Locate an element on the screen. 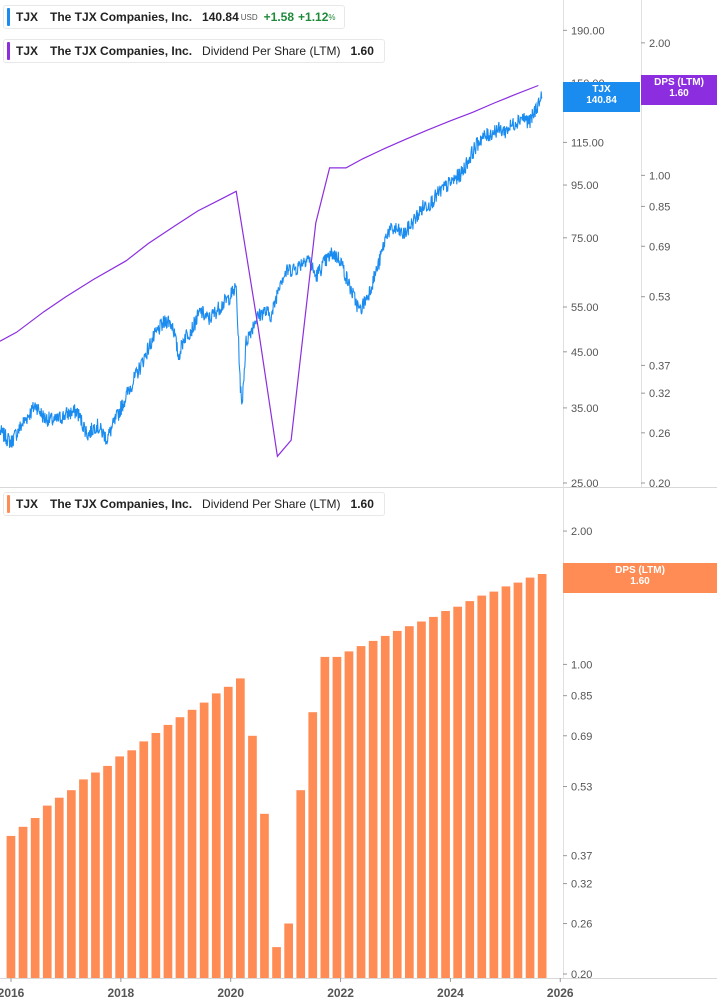 This screenshot has width=717, height=1005. dps-top-tag-label: DPS (LTM) is located at coordinates (679, 82).